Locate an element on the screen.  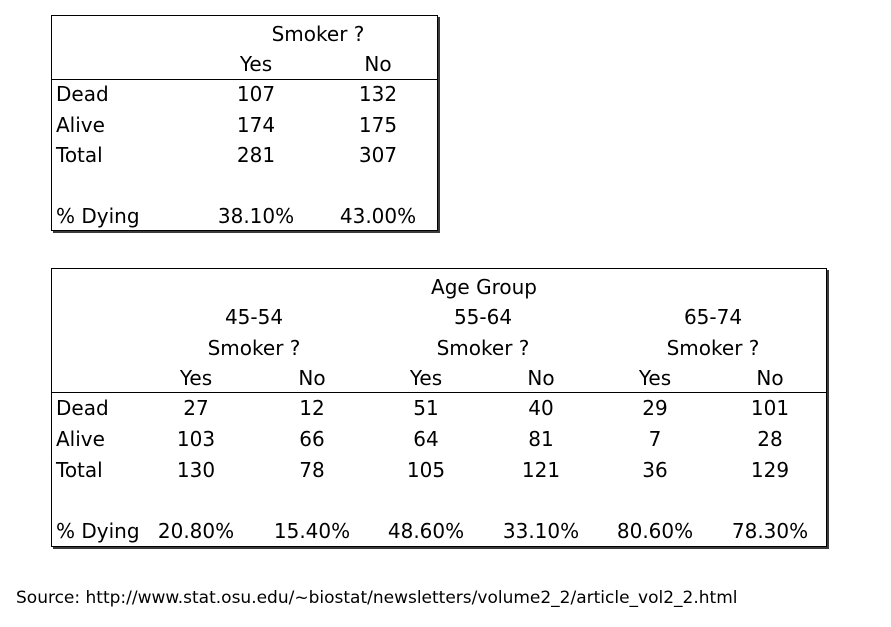
table1-header: Smoker ? is located at coordinates (318, 34).